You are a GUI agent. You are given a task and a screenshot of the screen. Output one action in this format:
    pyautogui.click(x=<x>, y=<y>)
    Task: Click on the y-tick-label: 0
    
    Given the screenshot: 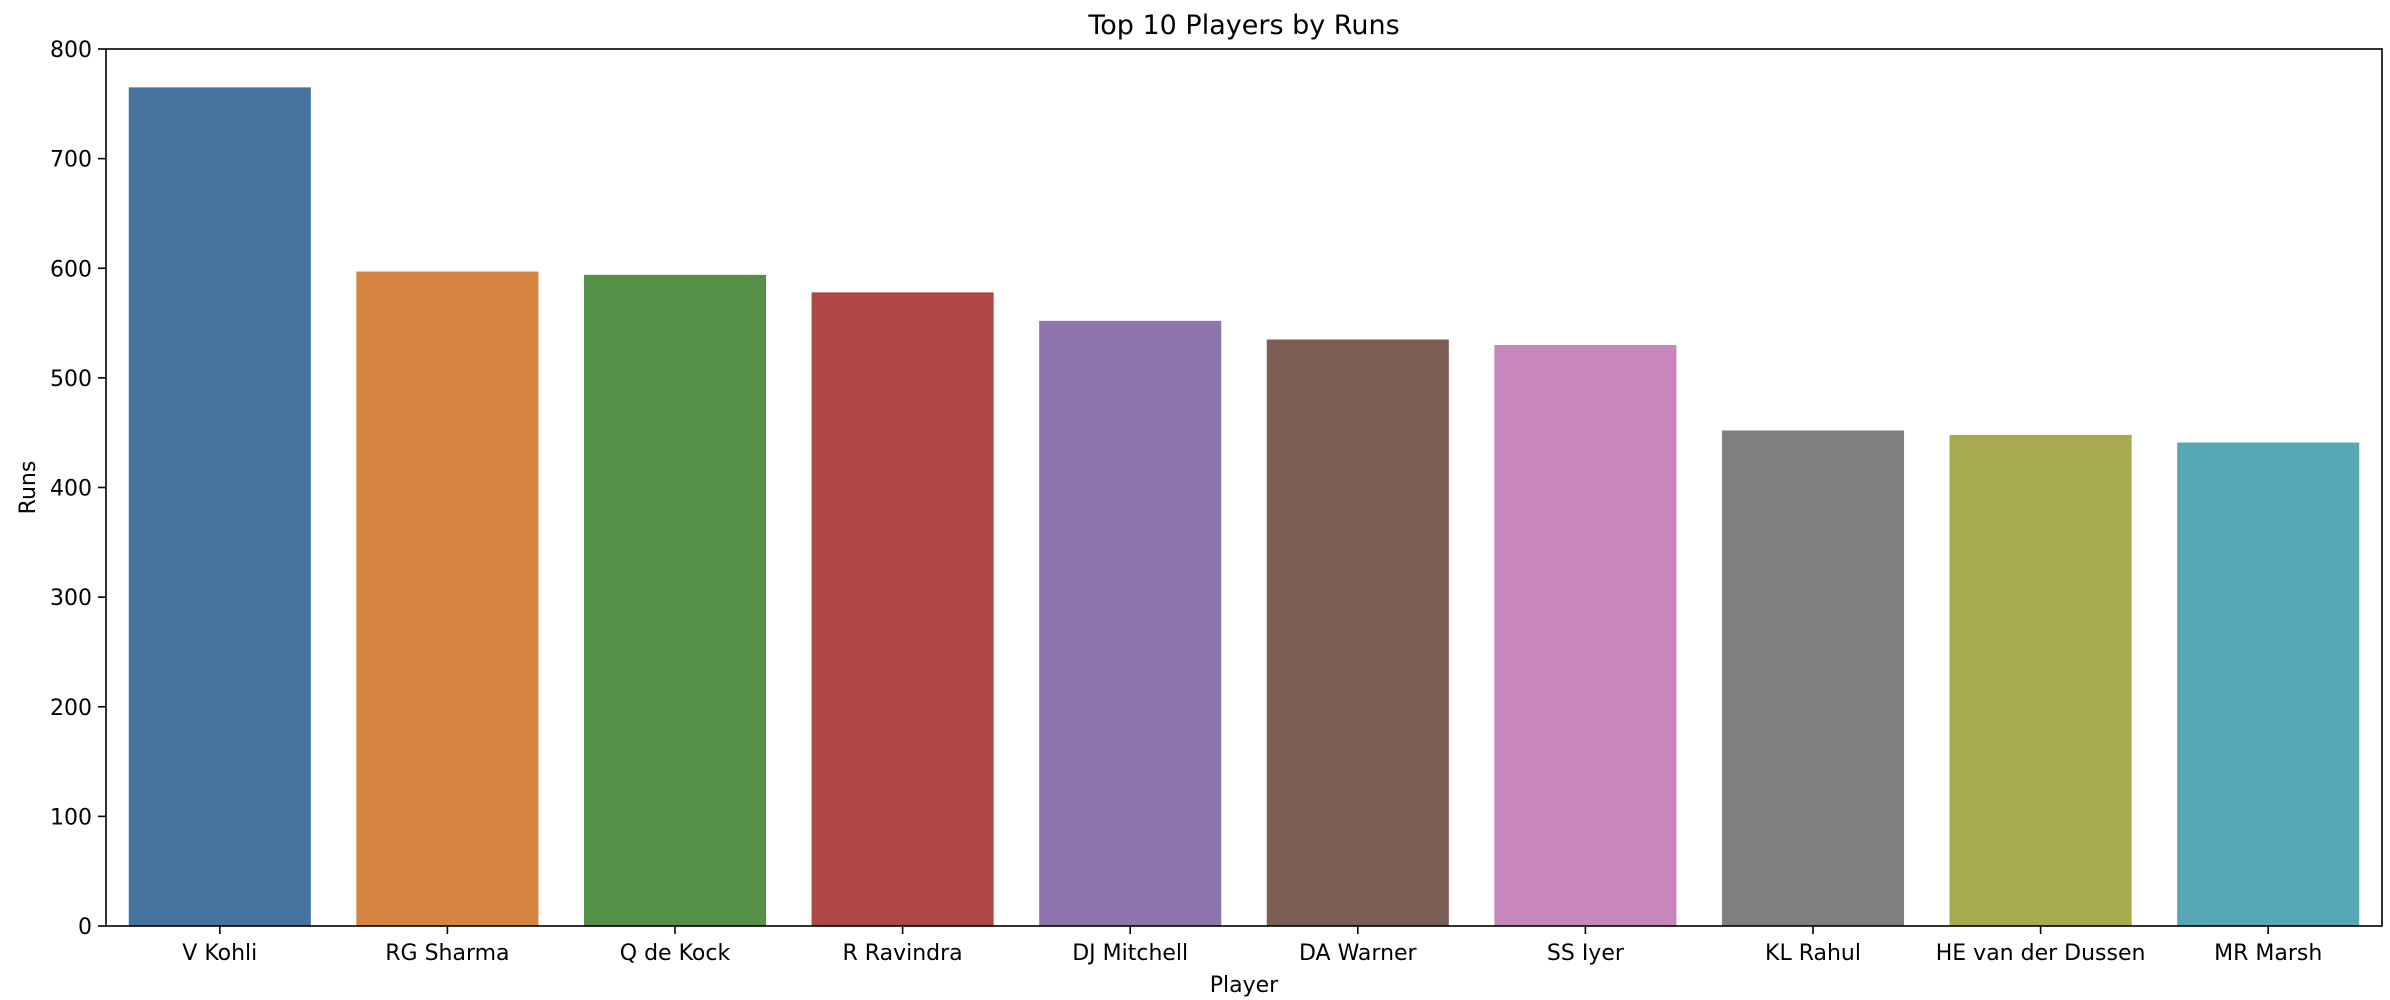 What is the action you would take?
    pyautogui.click(x=85, y=927)
    